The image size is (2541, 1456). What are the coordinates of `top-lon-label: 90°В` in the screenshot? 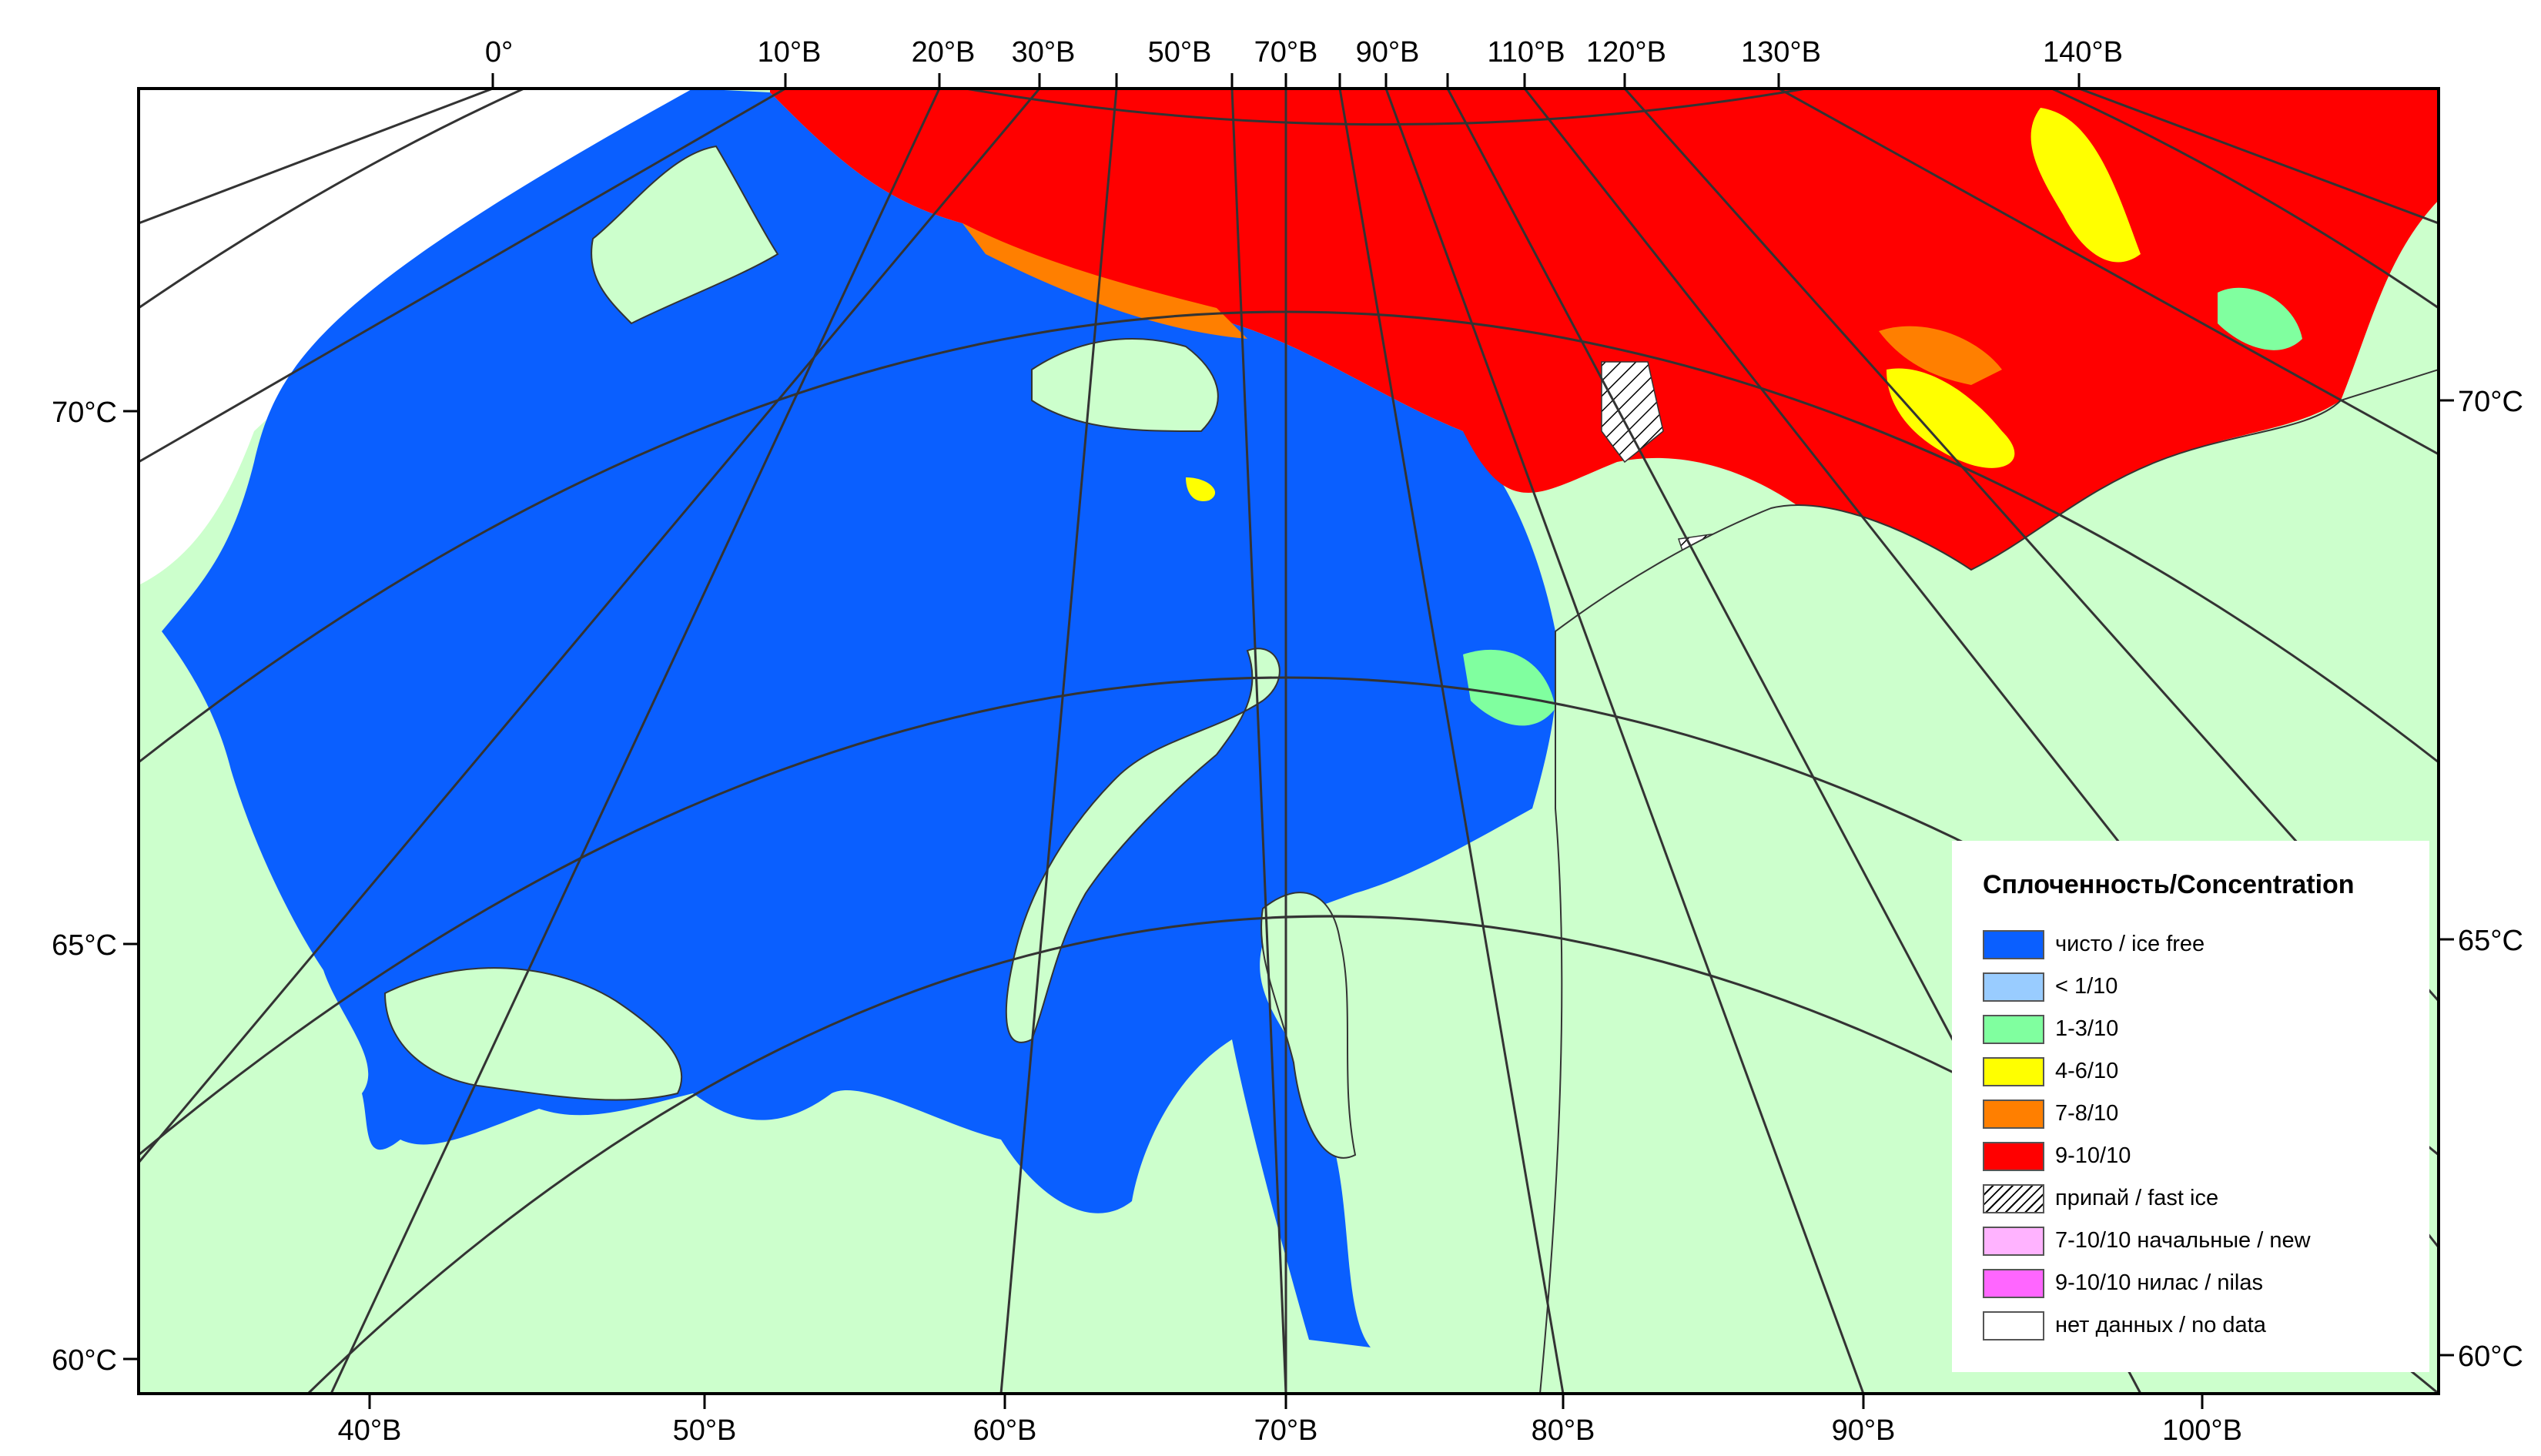 It's located at (1388, 53).